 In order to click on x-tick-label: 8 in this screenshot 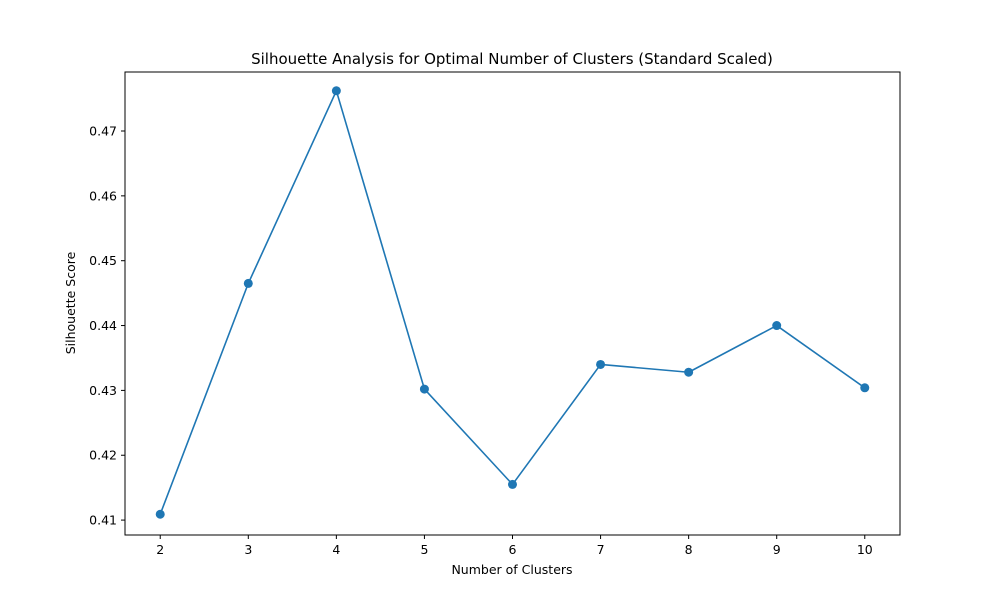, I will do `click(689, 549)`.